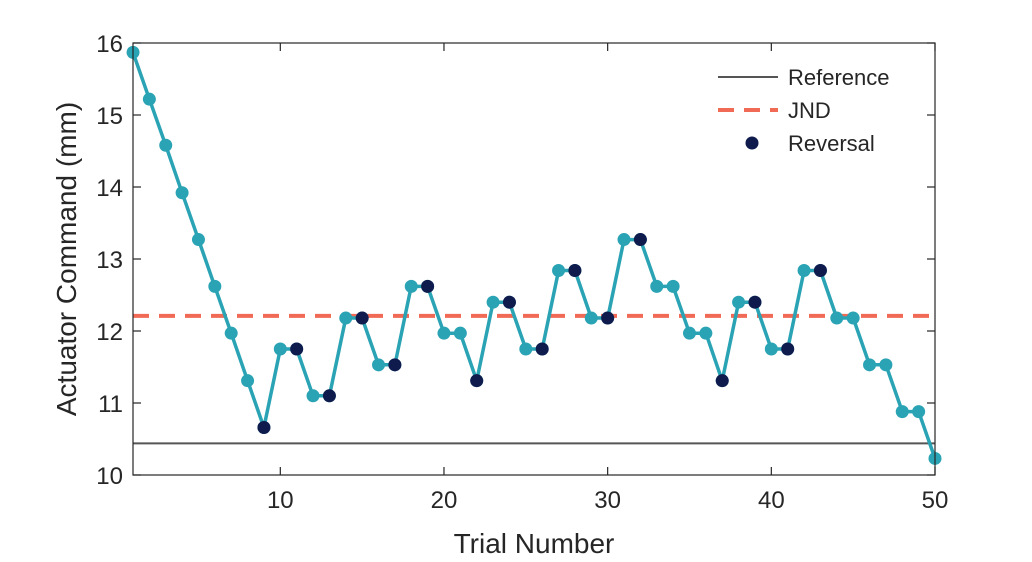 This screenshot has width=1032, height=562. What do you see at coordinates (109, 260) in the screenshot?
I see `y-tick-label: 13` at bounding box center [109, 260].